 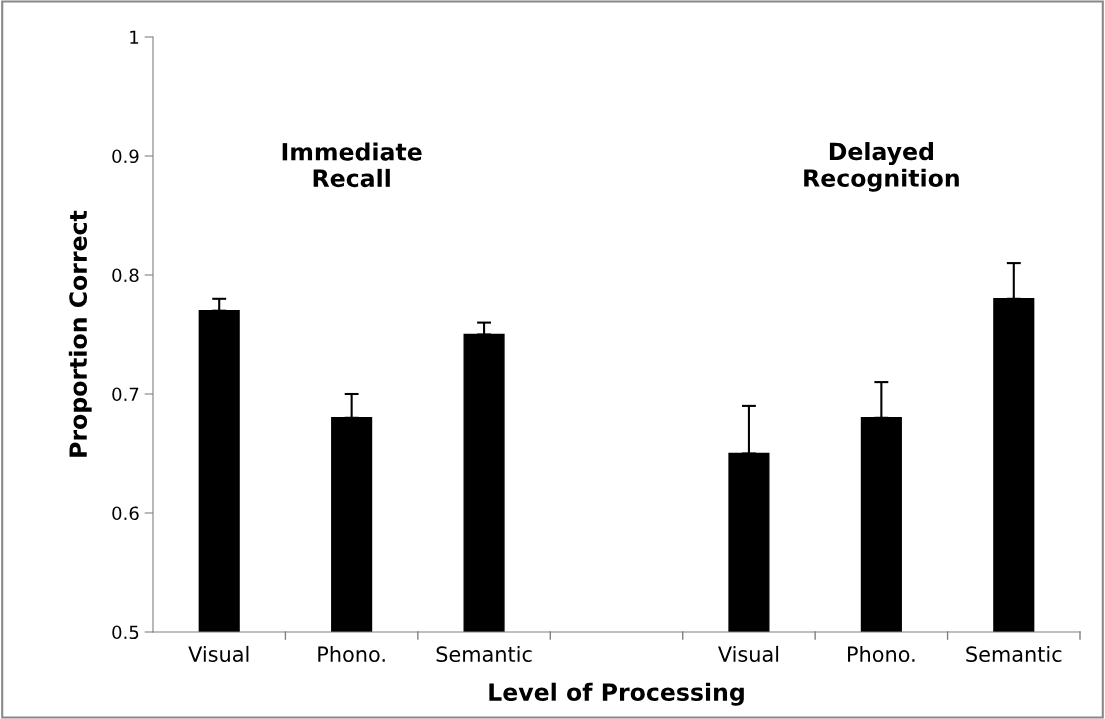 What do you see at coordinates (125, 275) in the screenshot?
I see `y-tick-label: 0.8` at bounding box center [125, 275].